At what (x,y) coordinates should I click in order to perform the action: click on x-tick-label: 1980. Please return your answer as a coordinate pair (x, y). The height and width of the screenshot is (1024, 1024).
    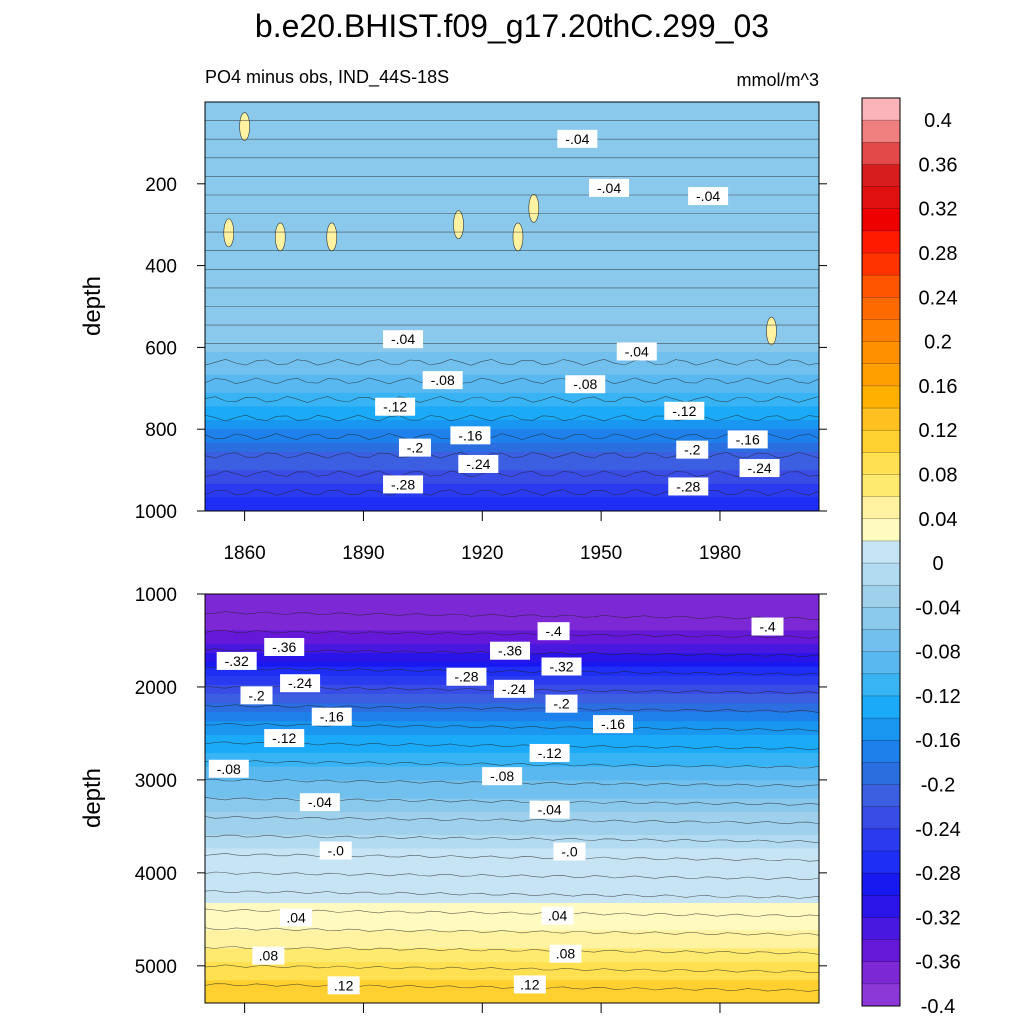
    Looking at the image, I should click on (720, 553).